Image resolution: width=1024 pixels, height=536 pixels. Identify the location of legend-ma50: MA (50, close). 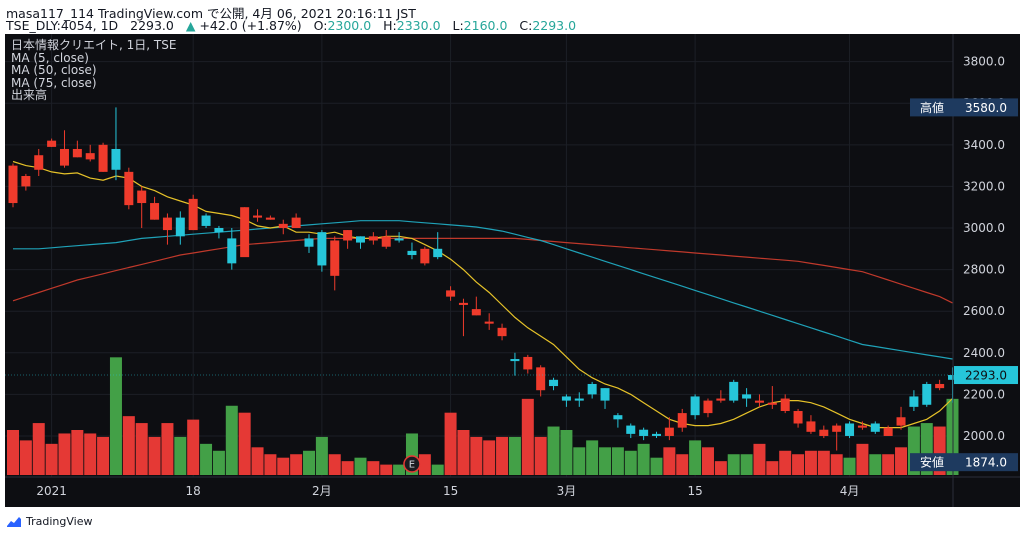
(54, 70).